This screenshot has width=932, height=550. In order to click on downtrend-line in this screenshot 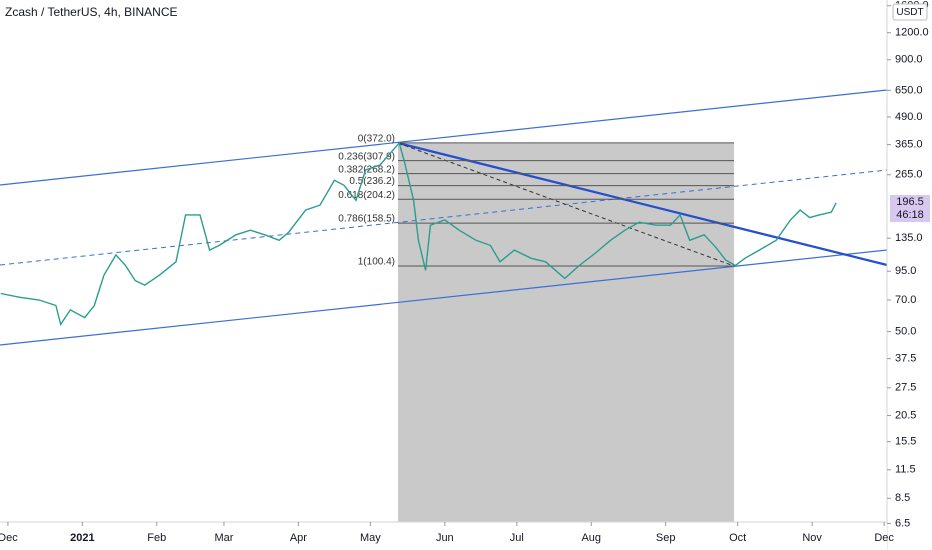, I will do `click(642, 204)`.